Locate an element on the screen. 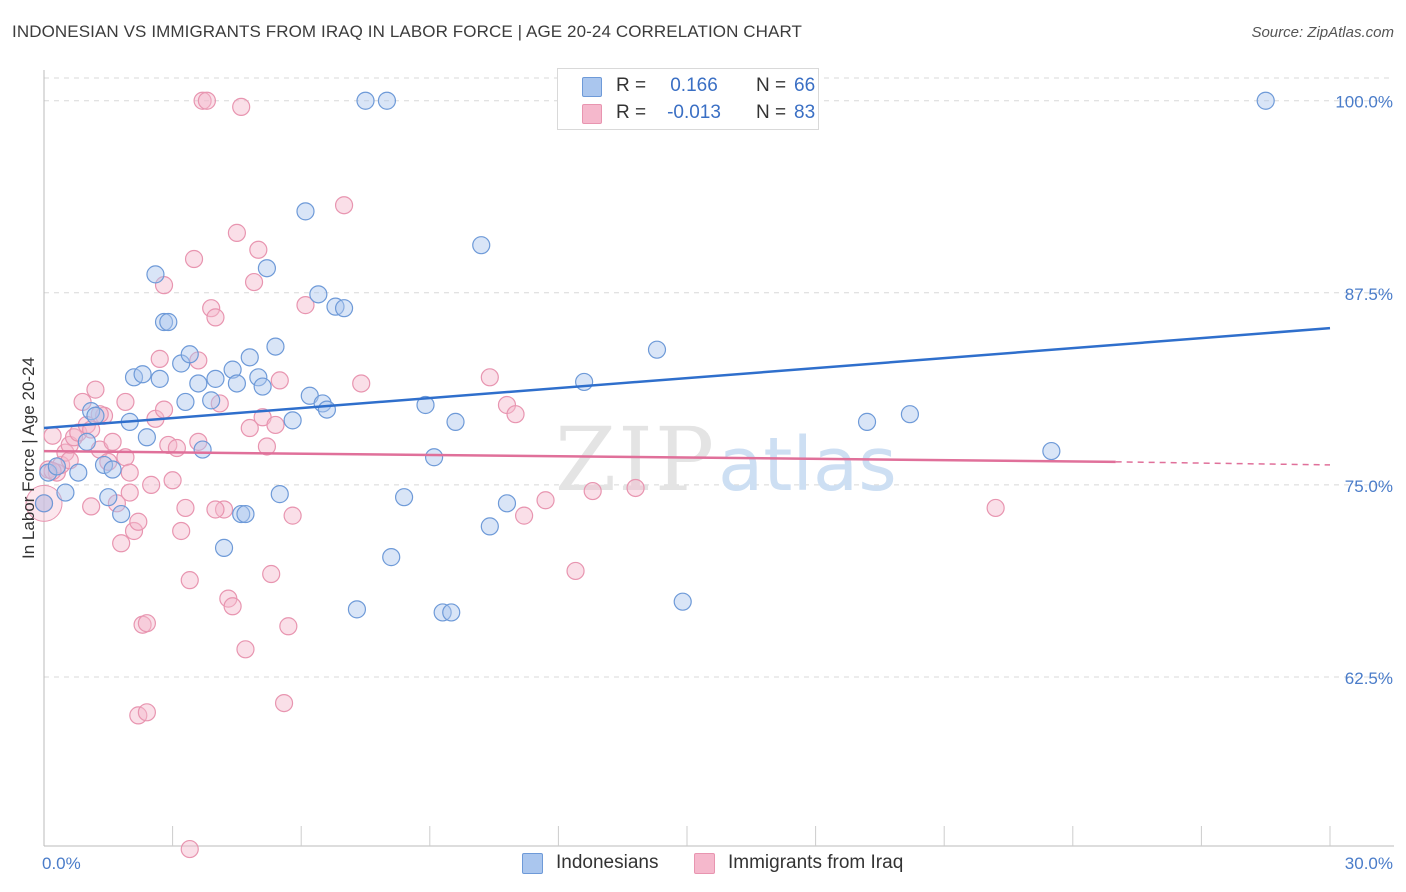 This screenshot has width=1406, height=892. bottom-legend-label: Indonesians is located at coordinates (607, 862).